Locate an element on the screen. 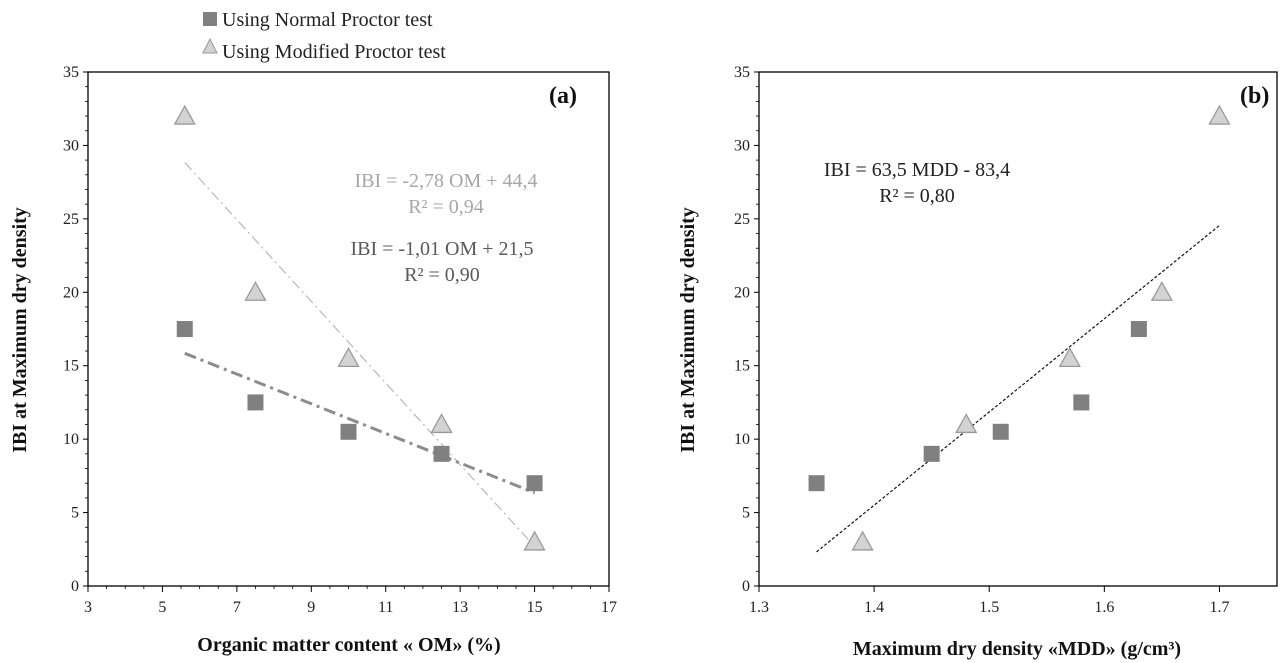 The height and width of the screenshot is (663, 1285). x-tick-label: 3 is located at coordinates (88, 607).